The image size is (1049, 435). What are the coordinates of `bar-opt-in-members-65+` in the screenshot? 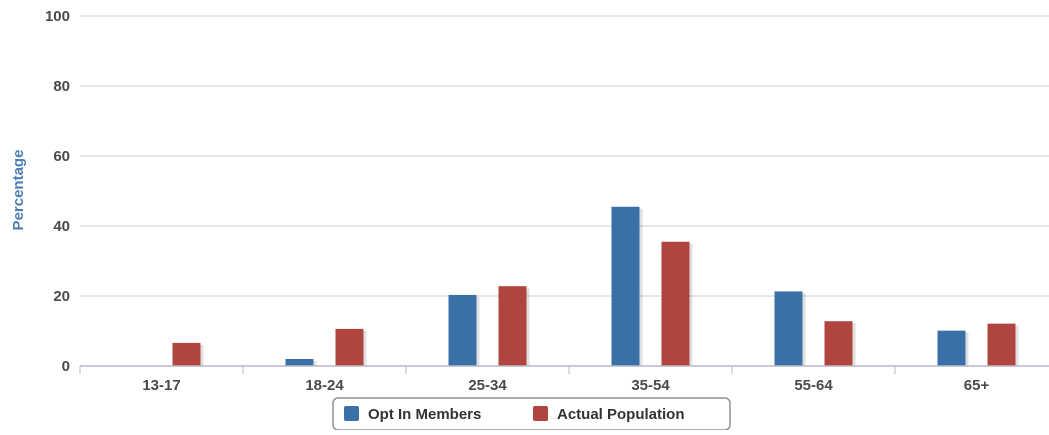 It's located at (951, 348).